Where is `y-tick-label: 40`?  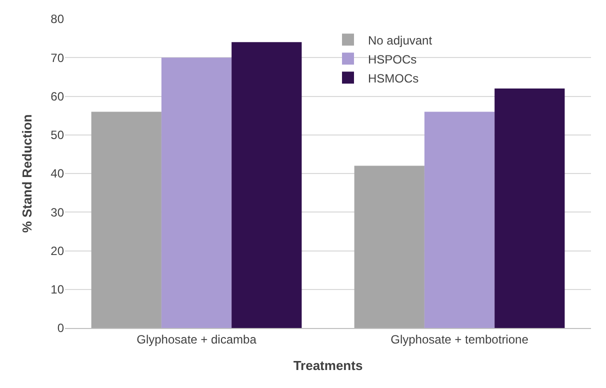
y-tick-label: 40 is located at coordinates (57, 173).